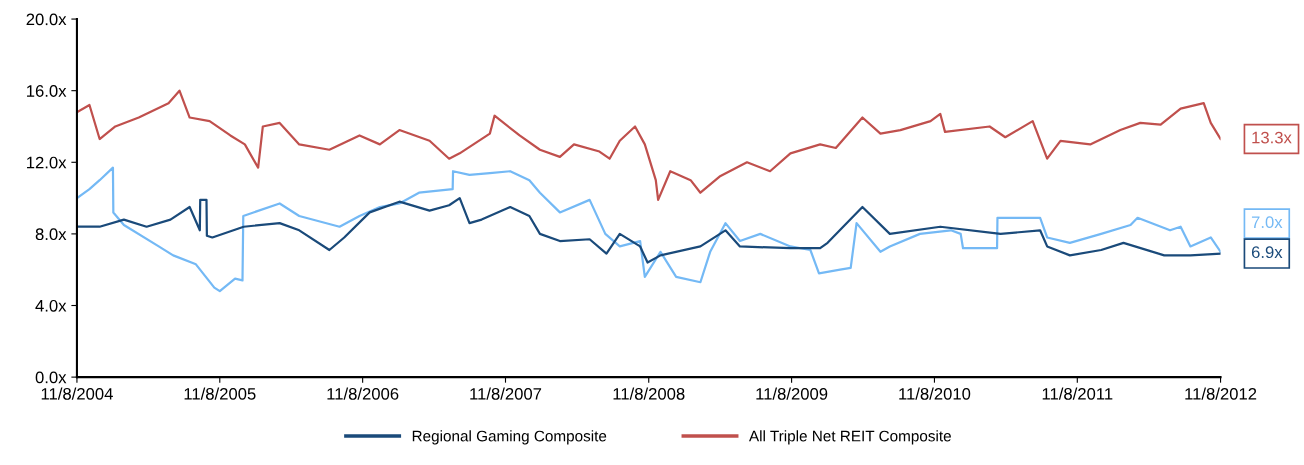 The width and height of the screenshot is (1304, 465). Describe the element at coordinates (363, 393) in the screenshot. I see `x-tick-label: 11/8/2006` at that location.